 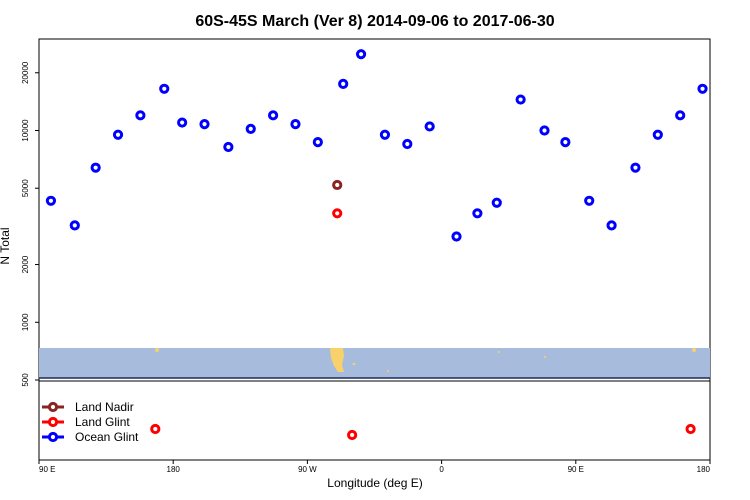 What do you see at coordinates (6, 245) in the screenshot?
I see `y-axis-label: N Total` at bounding box center [6, 245].